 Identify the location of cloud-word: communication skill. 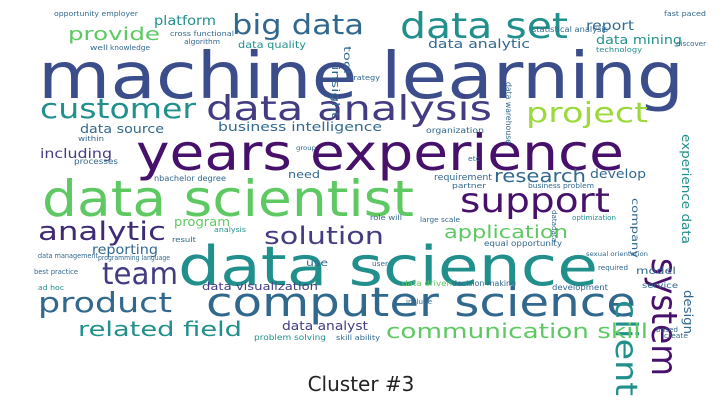
(517, 331).